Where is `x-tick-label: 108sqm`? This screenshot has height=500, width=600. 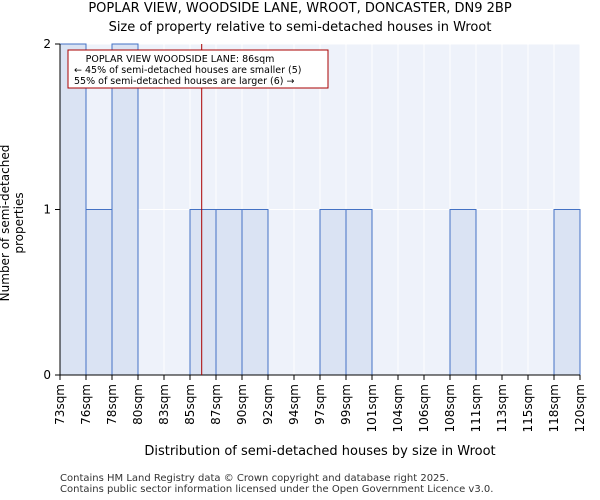
x-tick-label: 108sqm is located at coordinates (450, 408).